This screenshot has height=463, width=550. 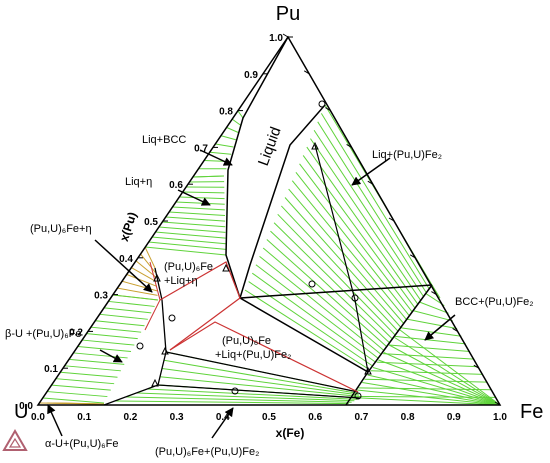 What do you see at coordinates (407, 155) in the screenshot?
I see `region-label: Liq+(Pu,U)Fe₂` at bounding box center [407, 155].